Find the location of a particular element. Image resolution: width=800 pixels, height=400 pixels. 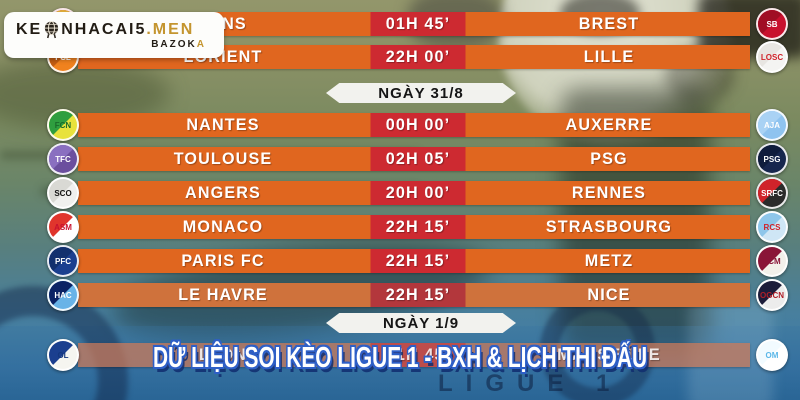

match-row: SCO ANGERS 20H 00’ RENNES SRFC is located at coordinates (400, 193).